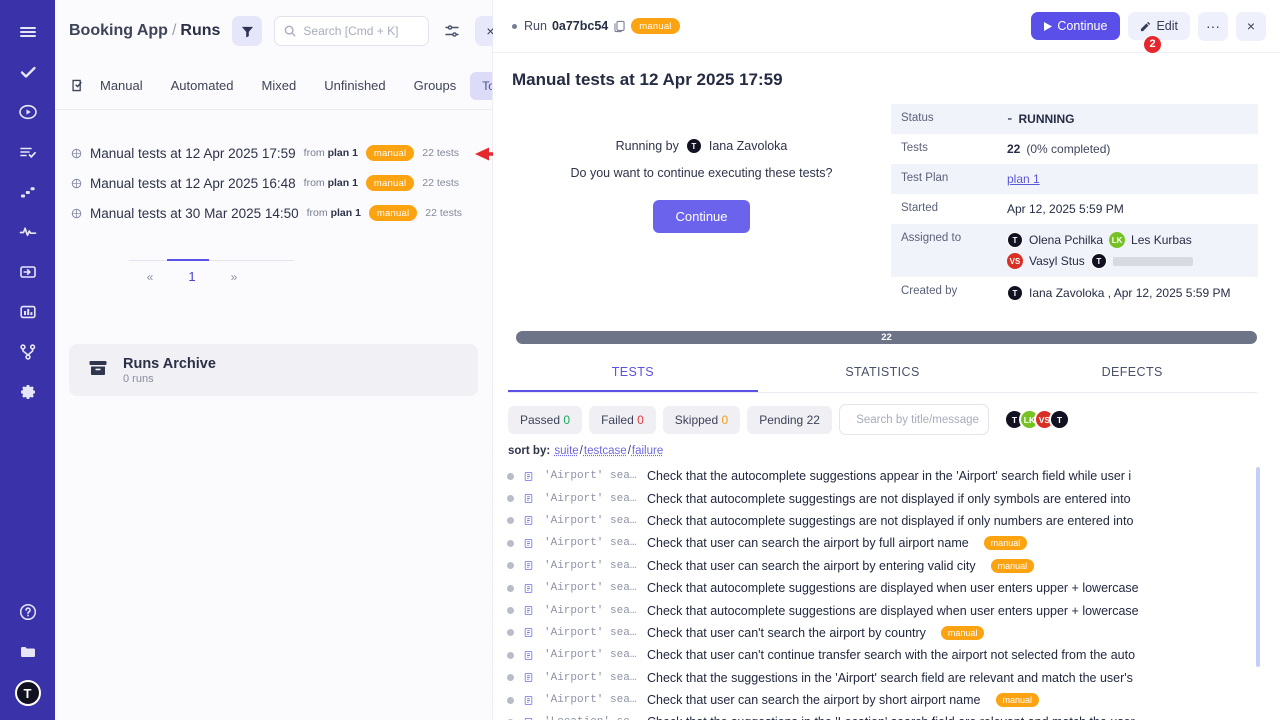 The width and height of the screenshot is (1280, 720). I want to click on info-value: T Iana Zavoloka , Apr 12, 2025 5:59 PM, so click(1132, 293).